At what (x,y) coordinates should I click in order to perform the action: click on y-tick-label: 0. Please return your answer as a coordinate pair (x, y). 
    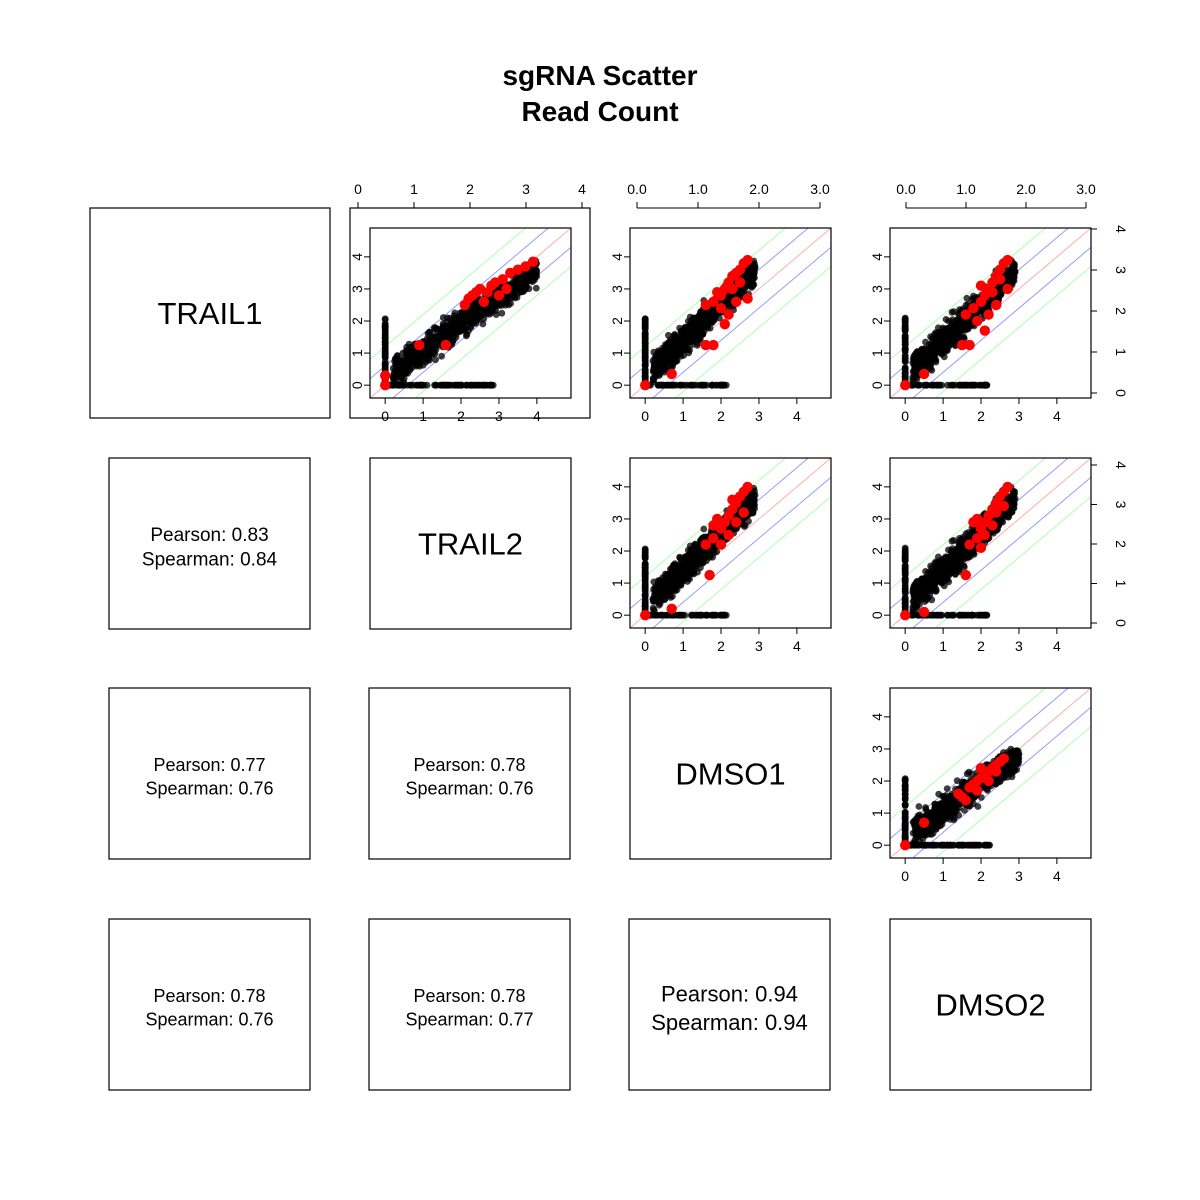
    Looking at the image, I should click on (877, 385).